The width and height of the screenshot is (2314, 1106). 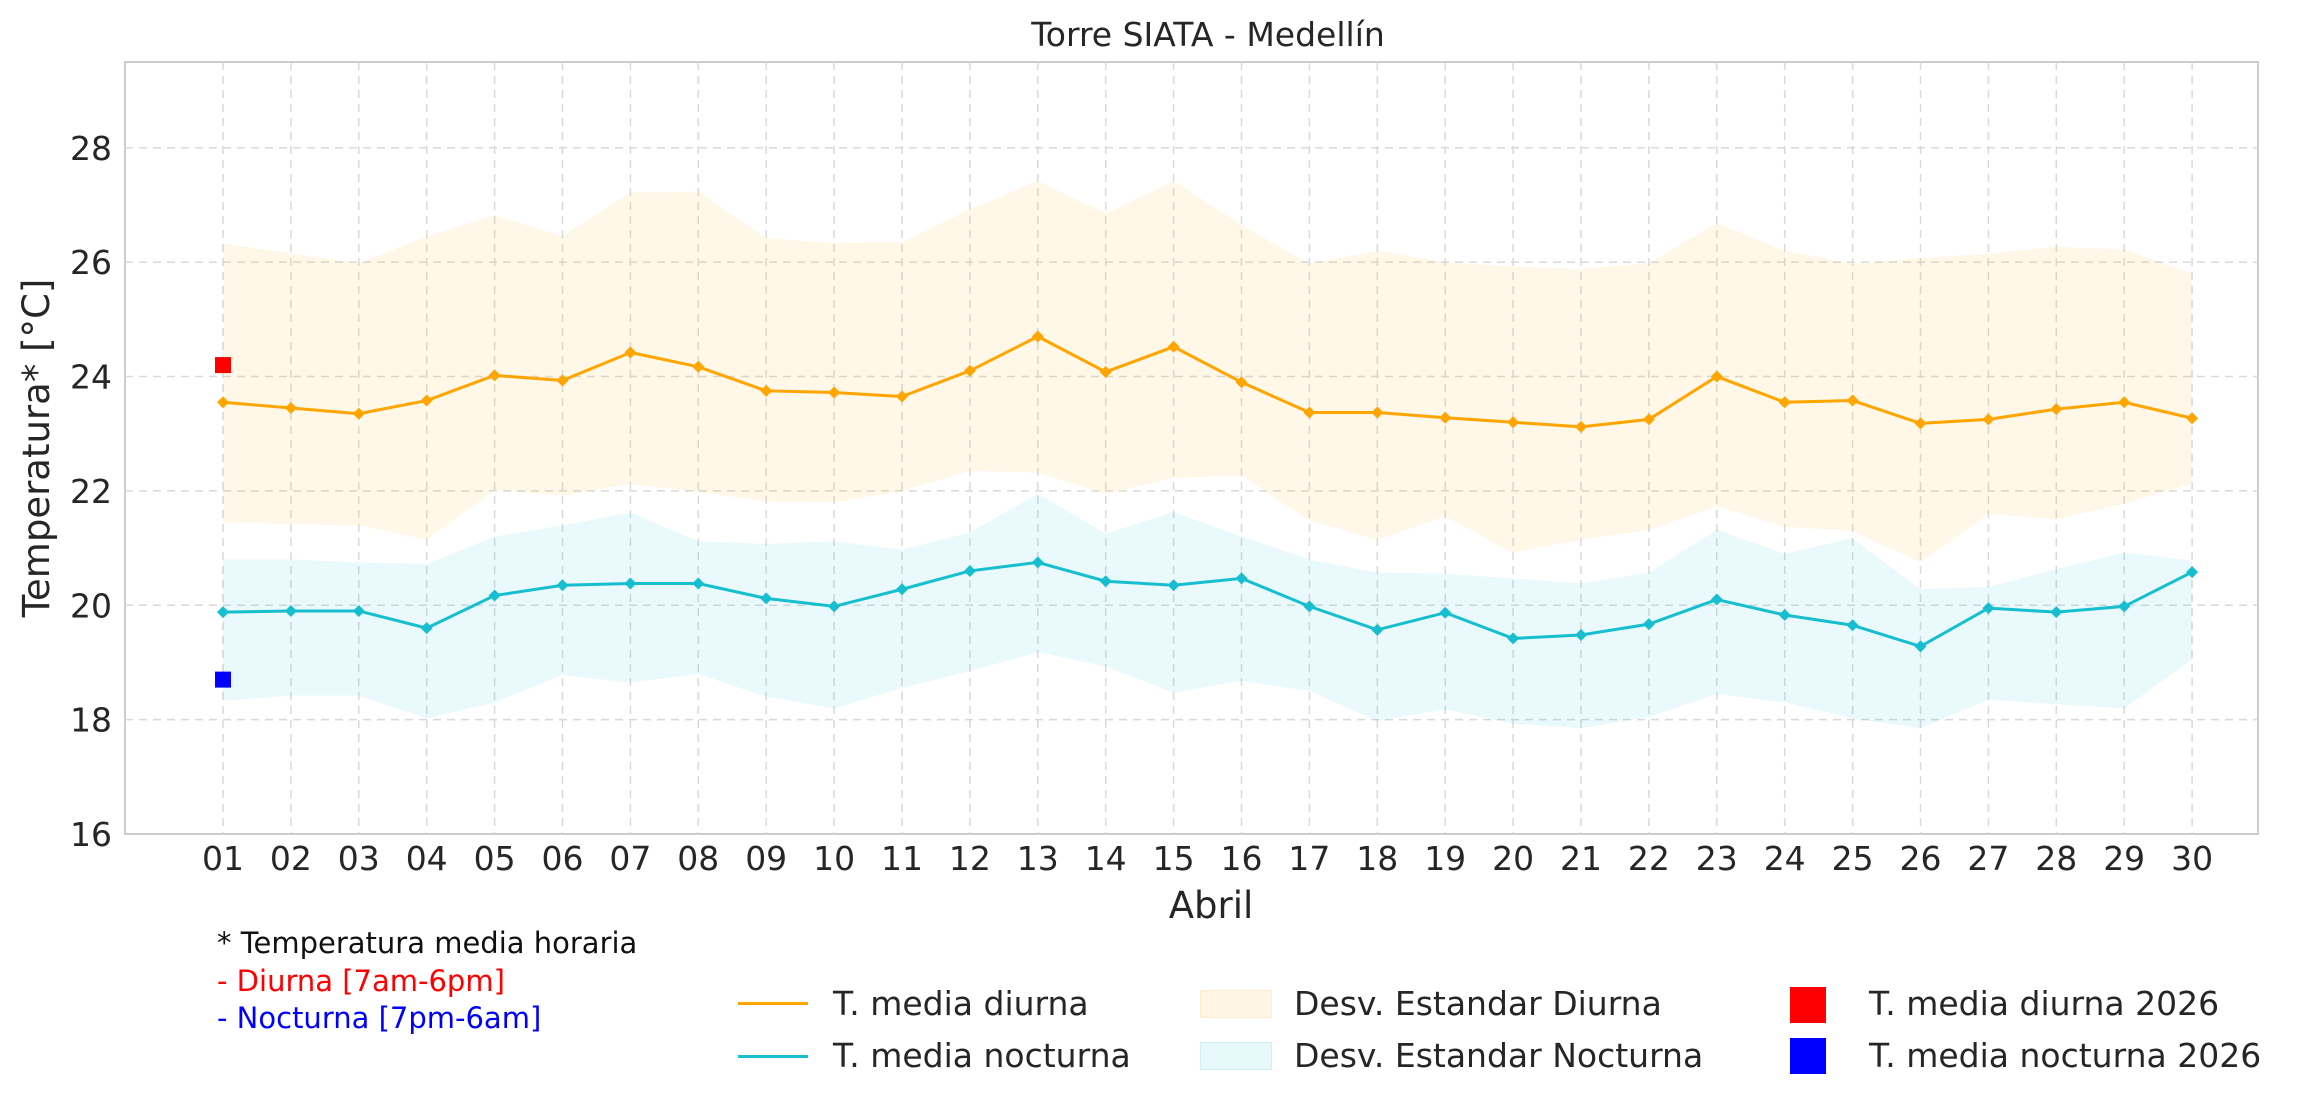 I want to click on x-tick-label: 11, so click(x=902, y=858).